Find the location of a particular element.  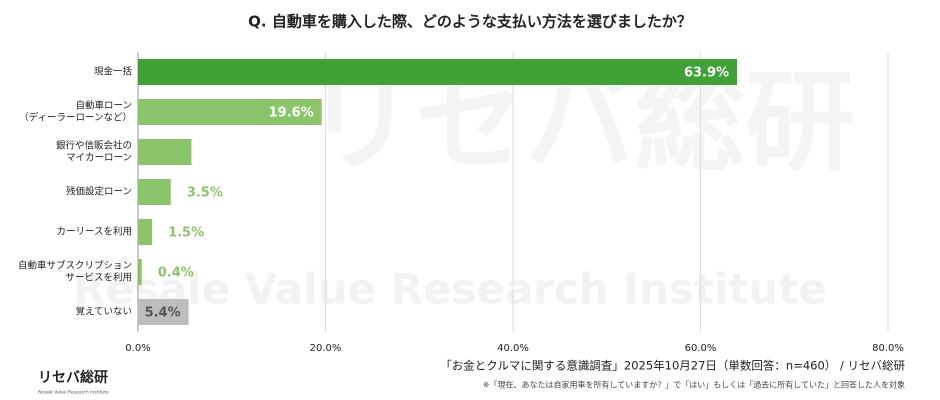

x-tick-label: 20.0% is located at coordinates (326, 348).